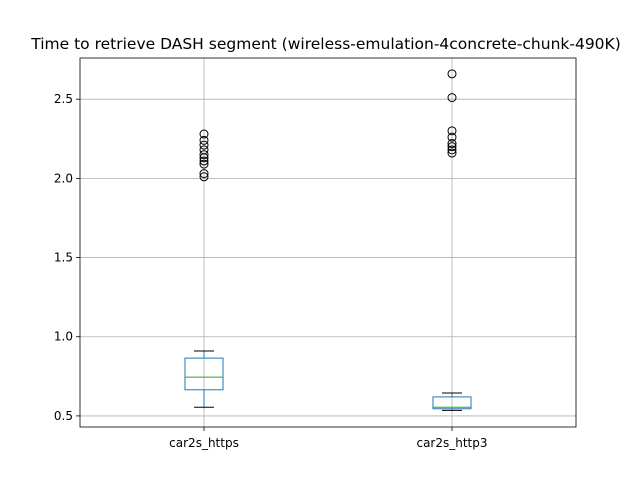  I want to click on y-tick-label: 0.5, so click(63, 416).